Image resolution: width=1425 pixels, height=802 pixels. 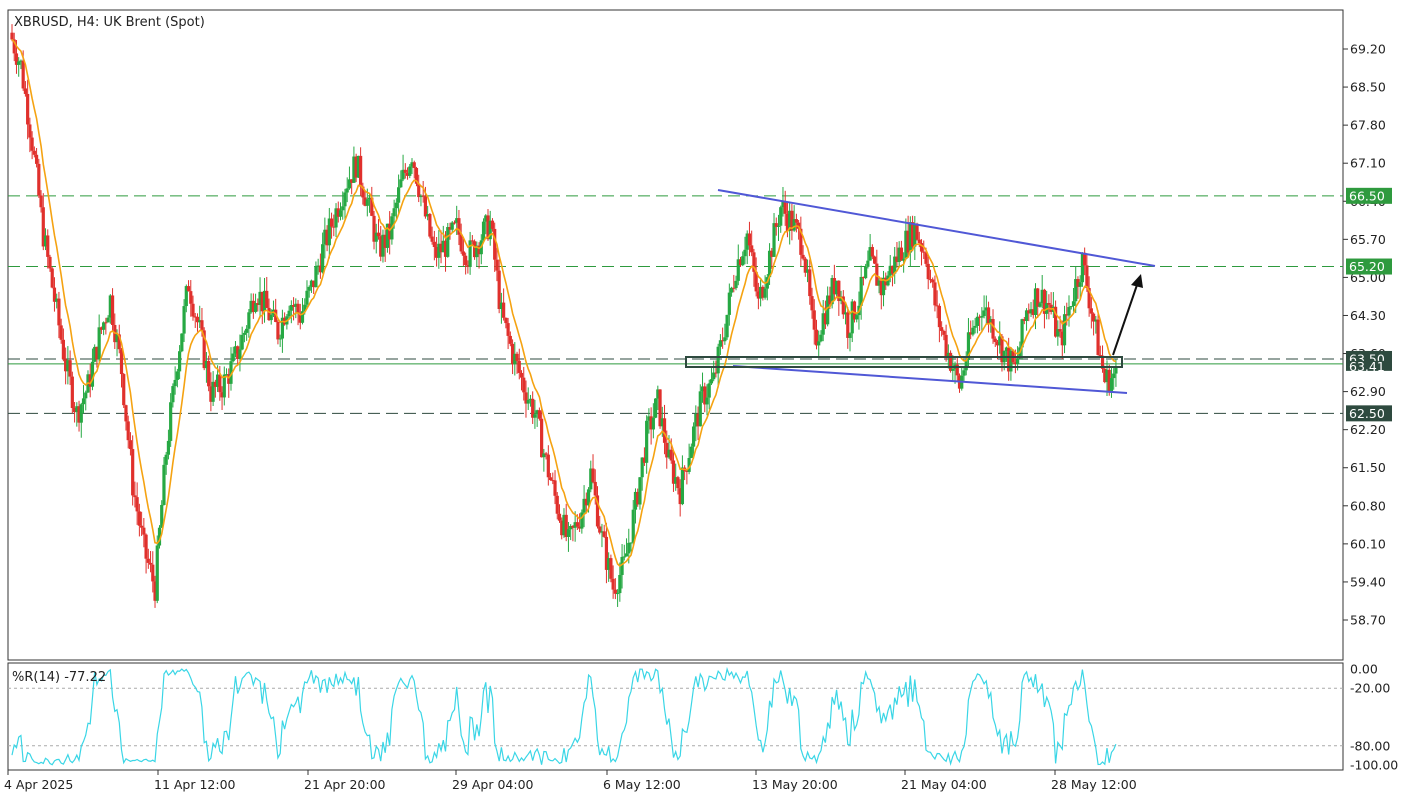 I want to click on support-zone-box, so click(x=904, y=362).